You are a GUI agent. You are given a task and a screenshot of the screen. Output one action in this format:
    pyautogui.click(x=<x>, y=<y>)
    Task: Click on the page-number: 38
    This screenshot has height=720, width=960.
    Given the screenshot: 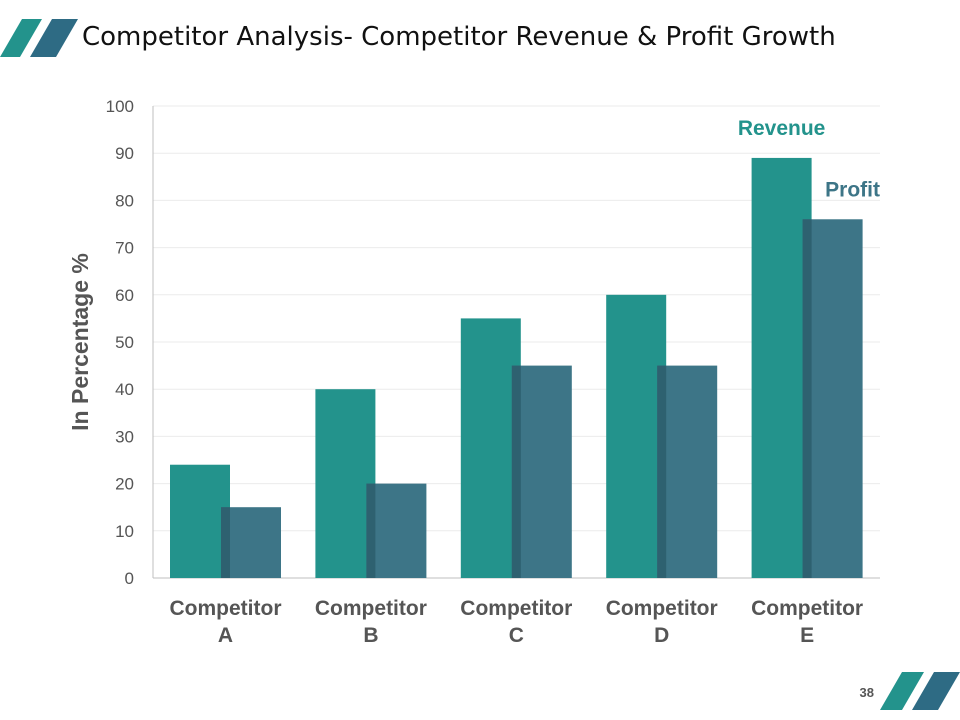 What is the action you would take?
    pyautogui.click(x=866, y=692)
    